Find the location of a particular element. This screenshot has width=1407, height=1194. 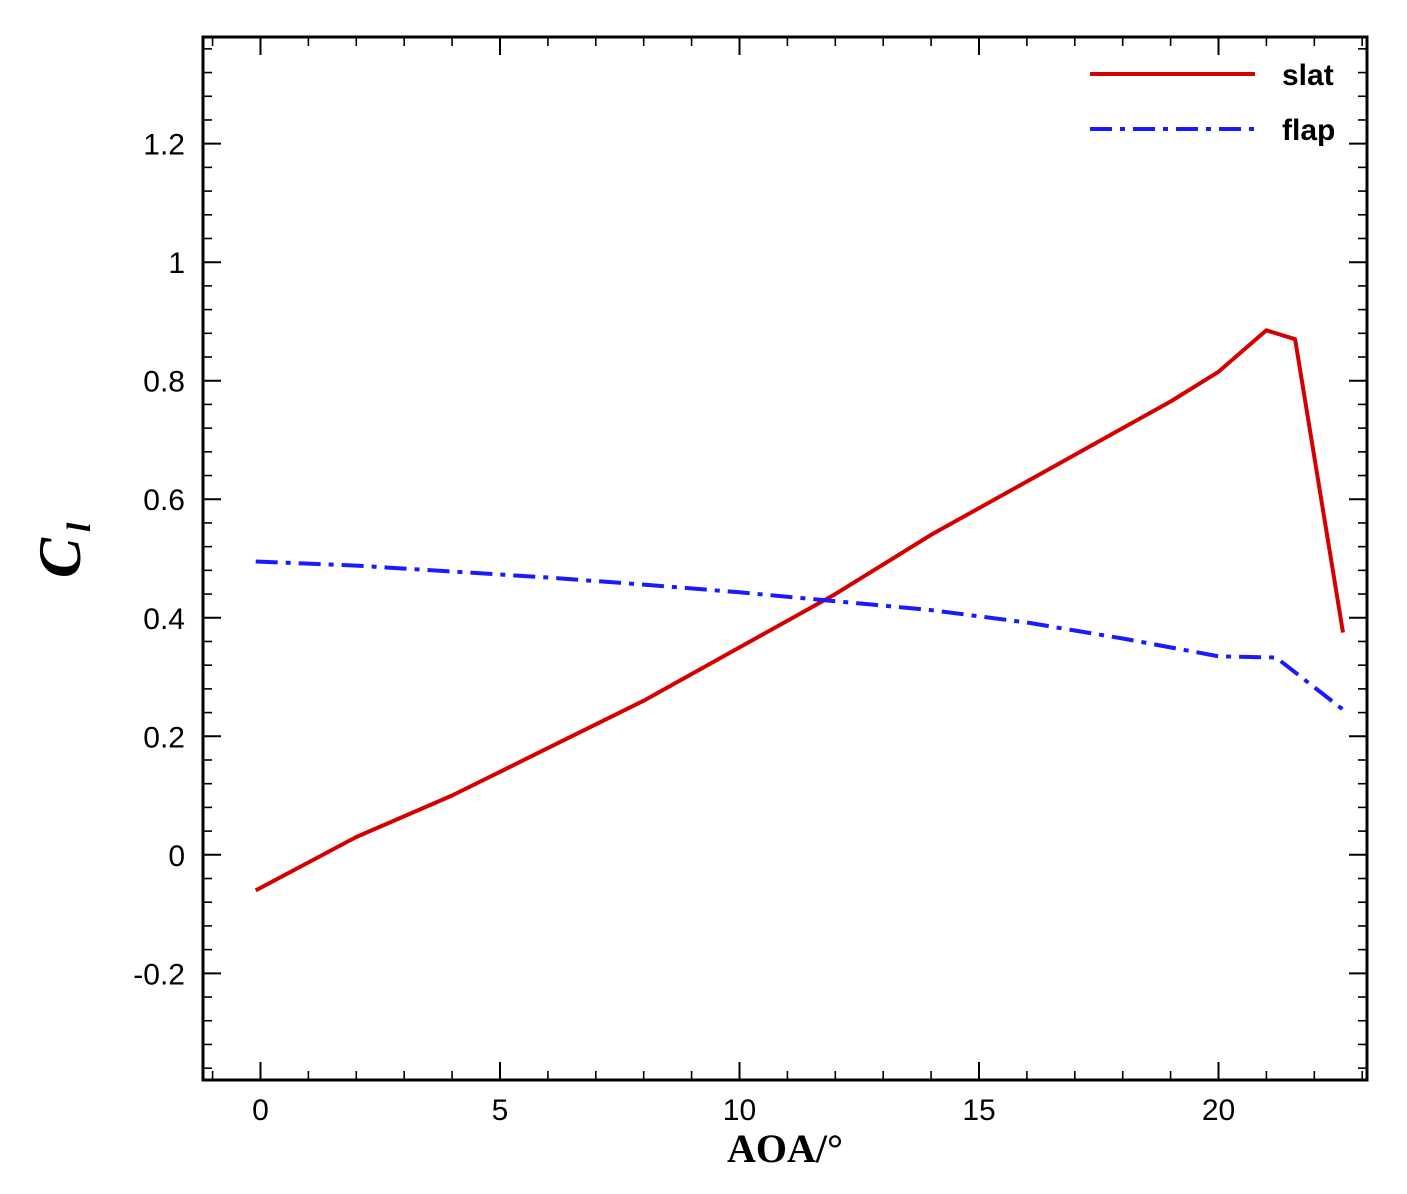

y-tick-label: 1 is located at coordinates (176, 263).